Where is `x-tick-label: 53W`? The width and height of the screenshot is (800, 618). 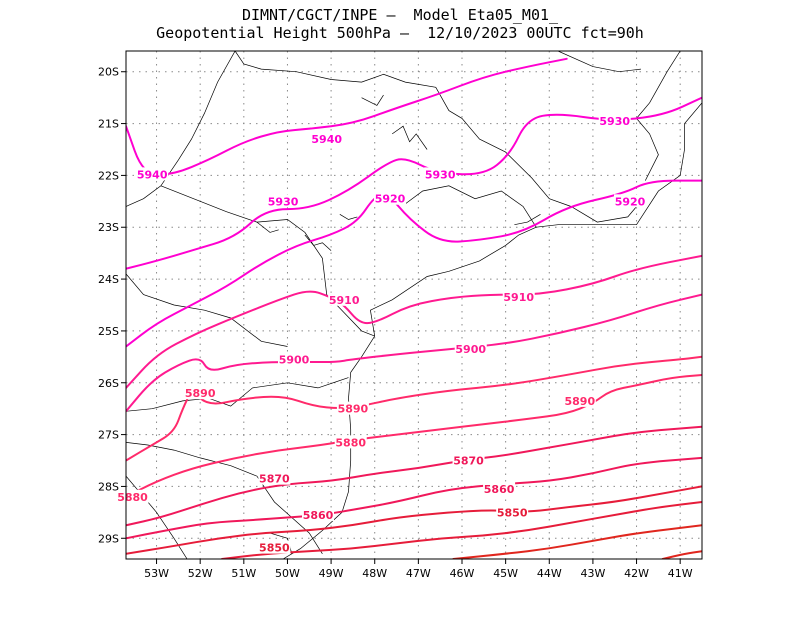
x-tick-label: 53W is located at coordinates (156, 573).